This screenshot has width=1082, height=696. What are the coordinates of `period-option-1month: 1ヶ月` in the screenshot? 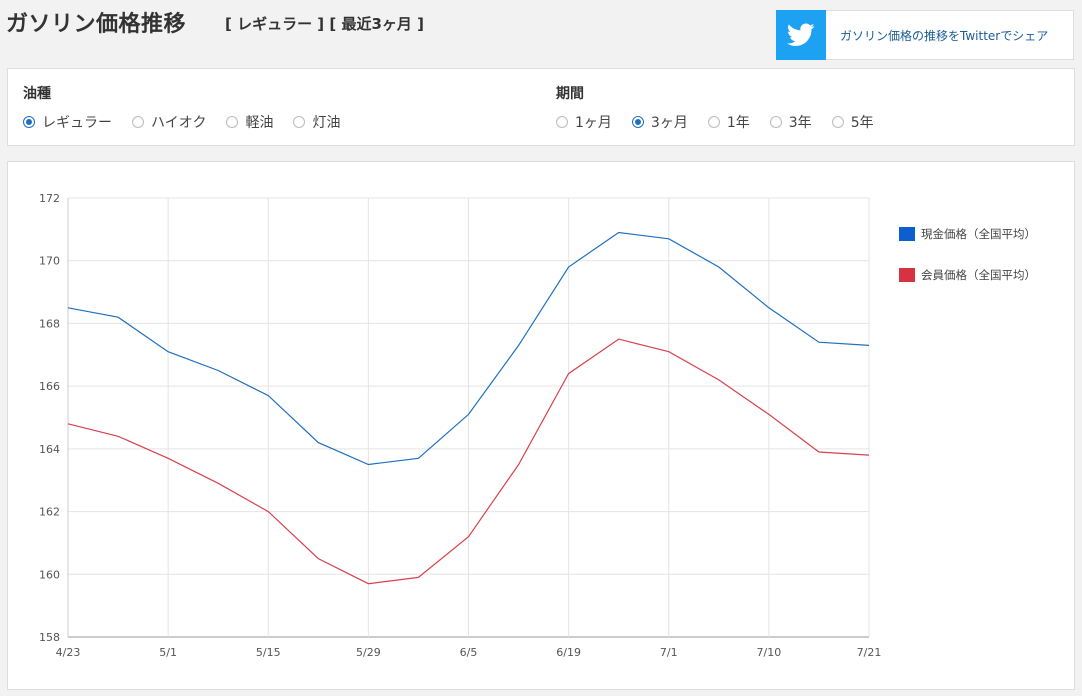 It's located at (584, 122).